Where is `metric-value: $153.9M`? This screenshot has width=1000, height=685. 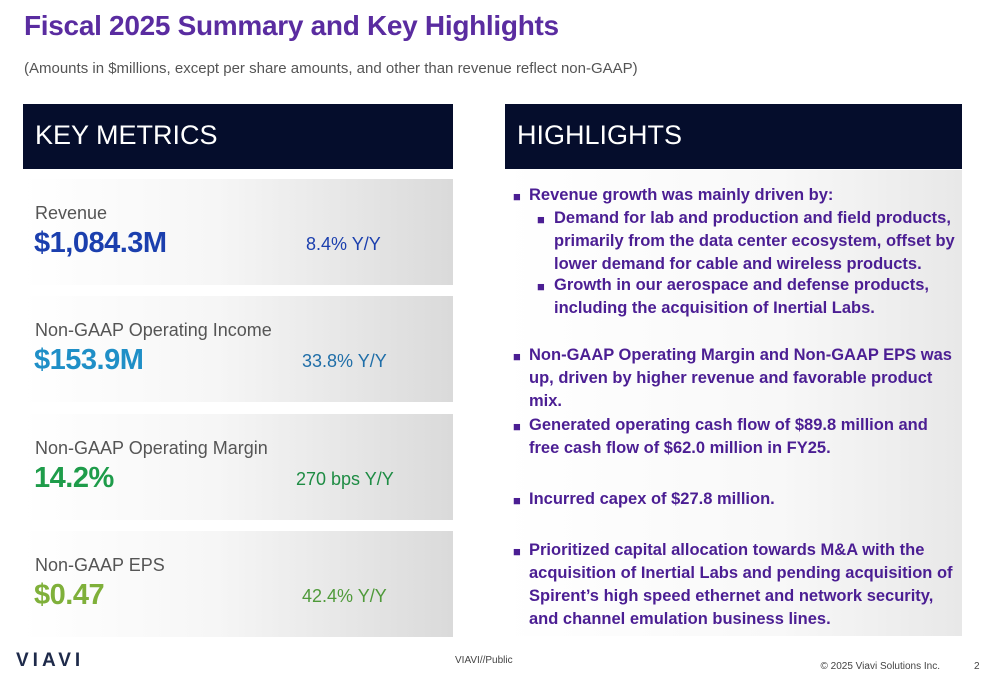
metric-value: $153.9M is located at coordinates (89, 360).